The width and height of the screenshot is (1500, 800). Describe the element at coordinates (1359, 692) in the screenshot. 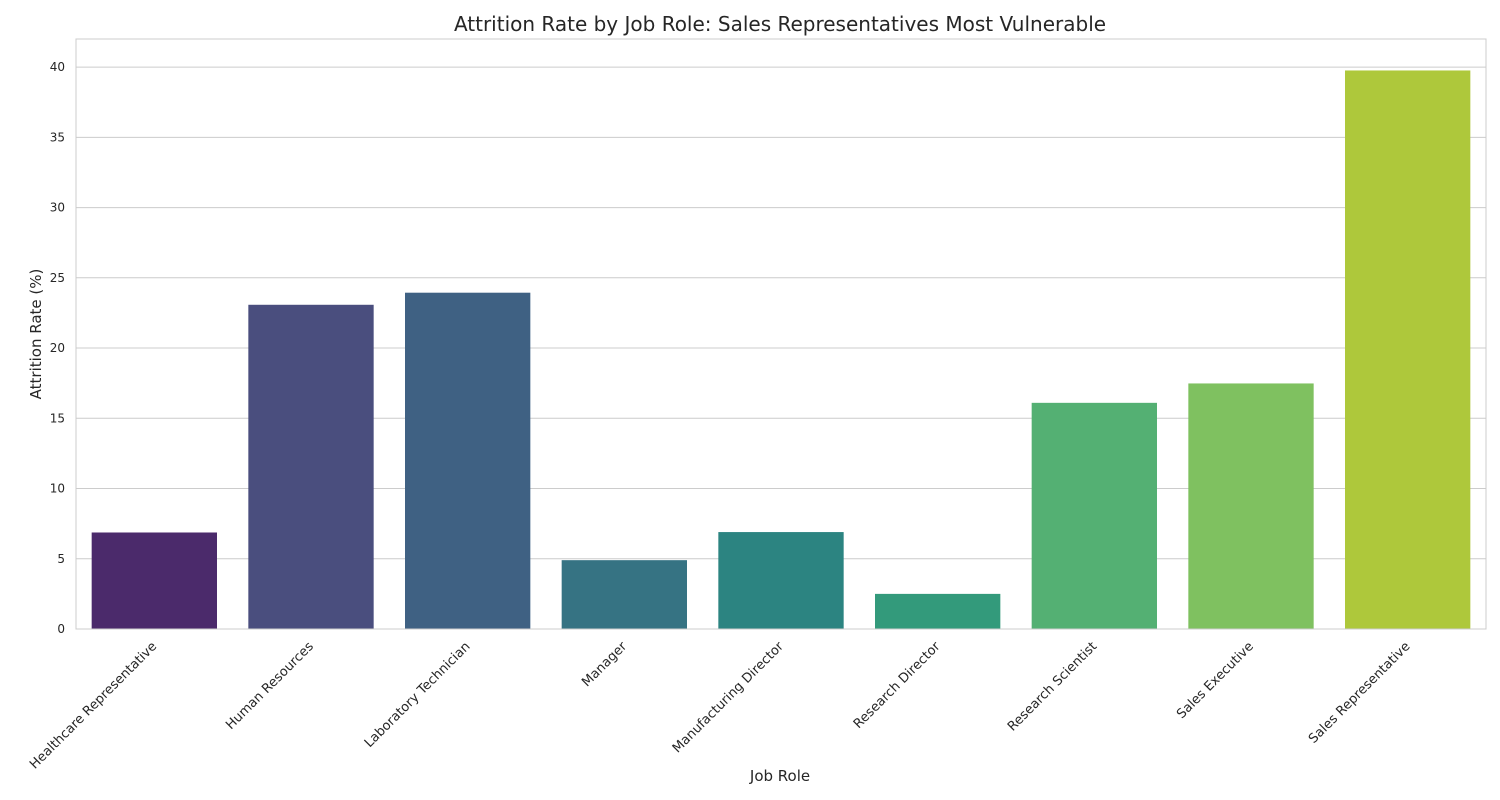

I see `x-tick-label: Sales Representative` at that location.